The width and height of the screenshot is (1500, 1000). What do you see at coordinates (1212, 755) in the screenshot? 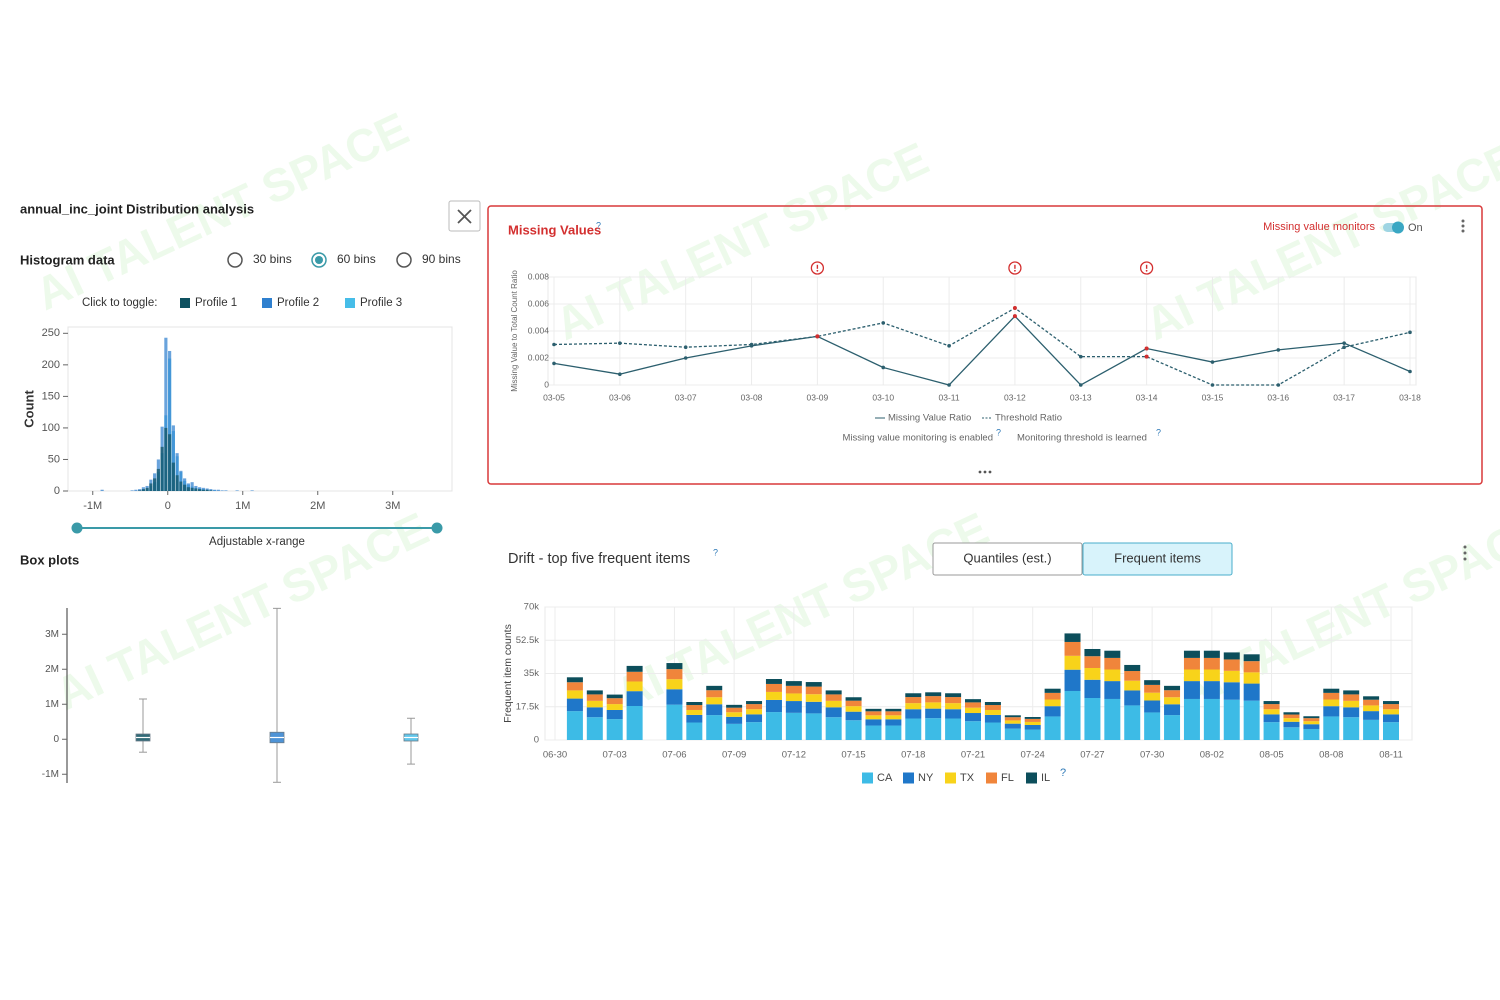
I see `x-tick-label: 08-02` at bounding box center [1212, 755].